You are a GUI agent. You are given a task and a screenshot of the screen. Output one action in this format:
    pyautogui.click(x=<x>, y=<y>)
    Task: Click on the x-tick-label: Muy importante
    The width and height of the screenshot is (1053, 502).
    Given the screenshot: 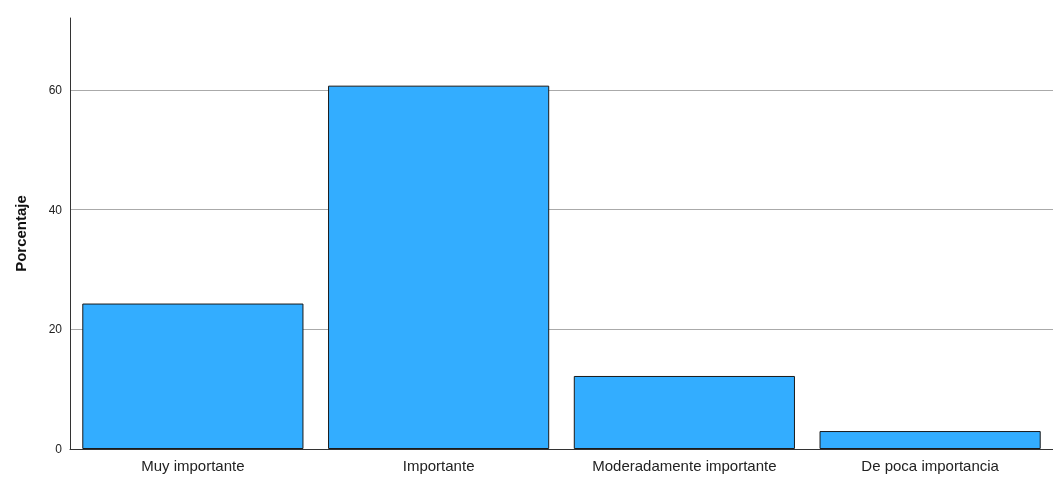 What is the action you would take?
    pyautogui.click(x=193, y=465)
    